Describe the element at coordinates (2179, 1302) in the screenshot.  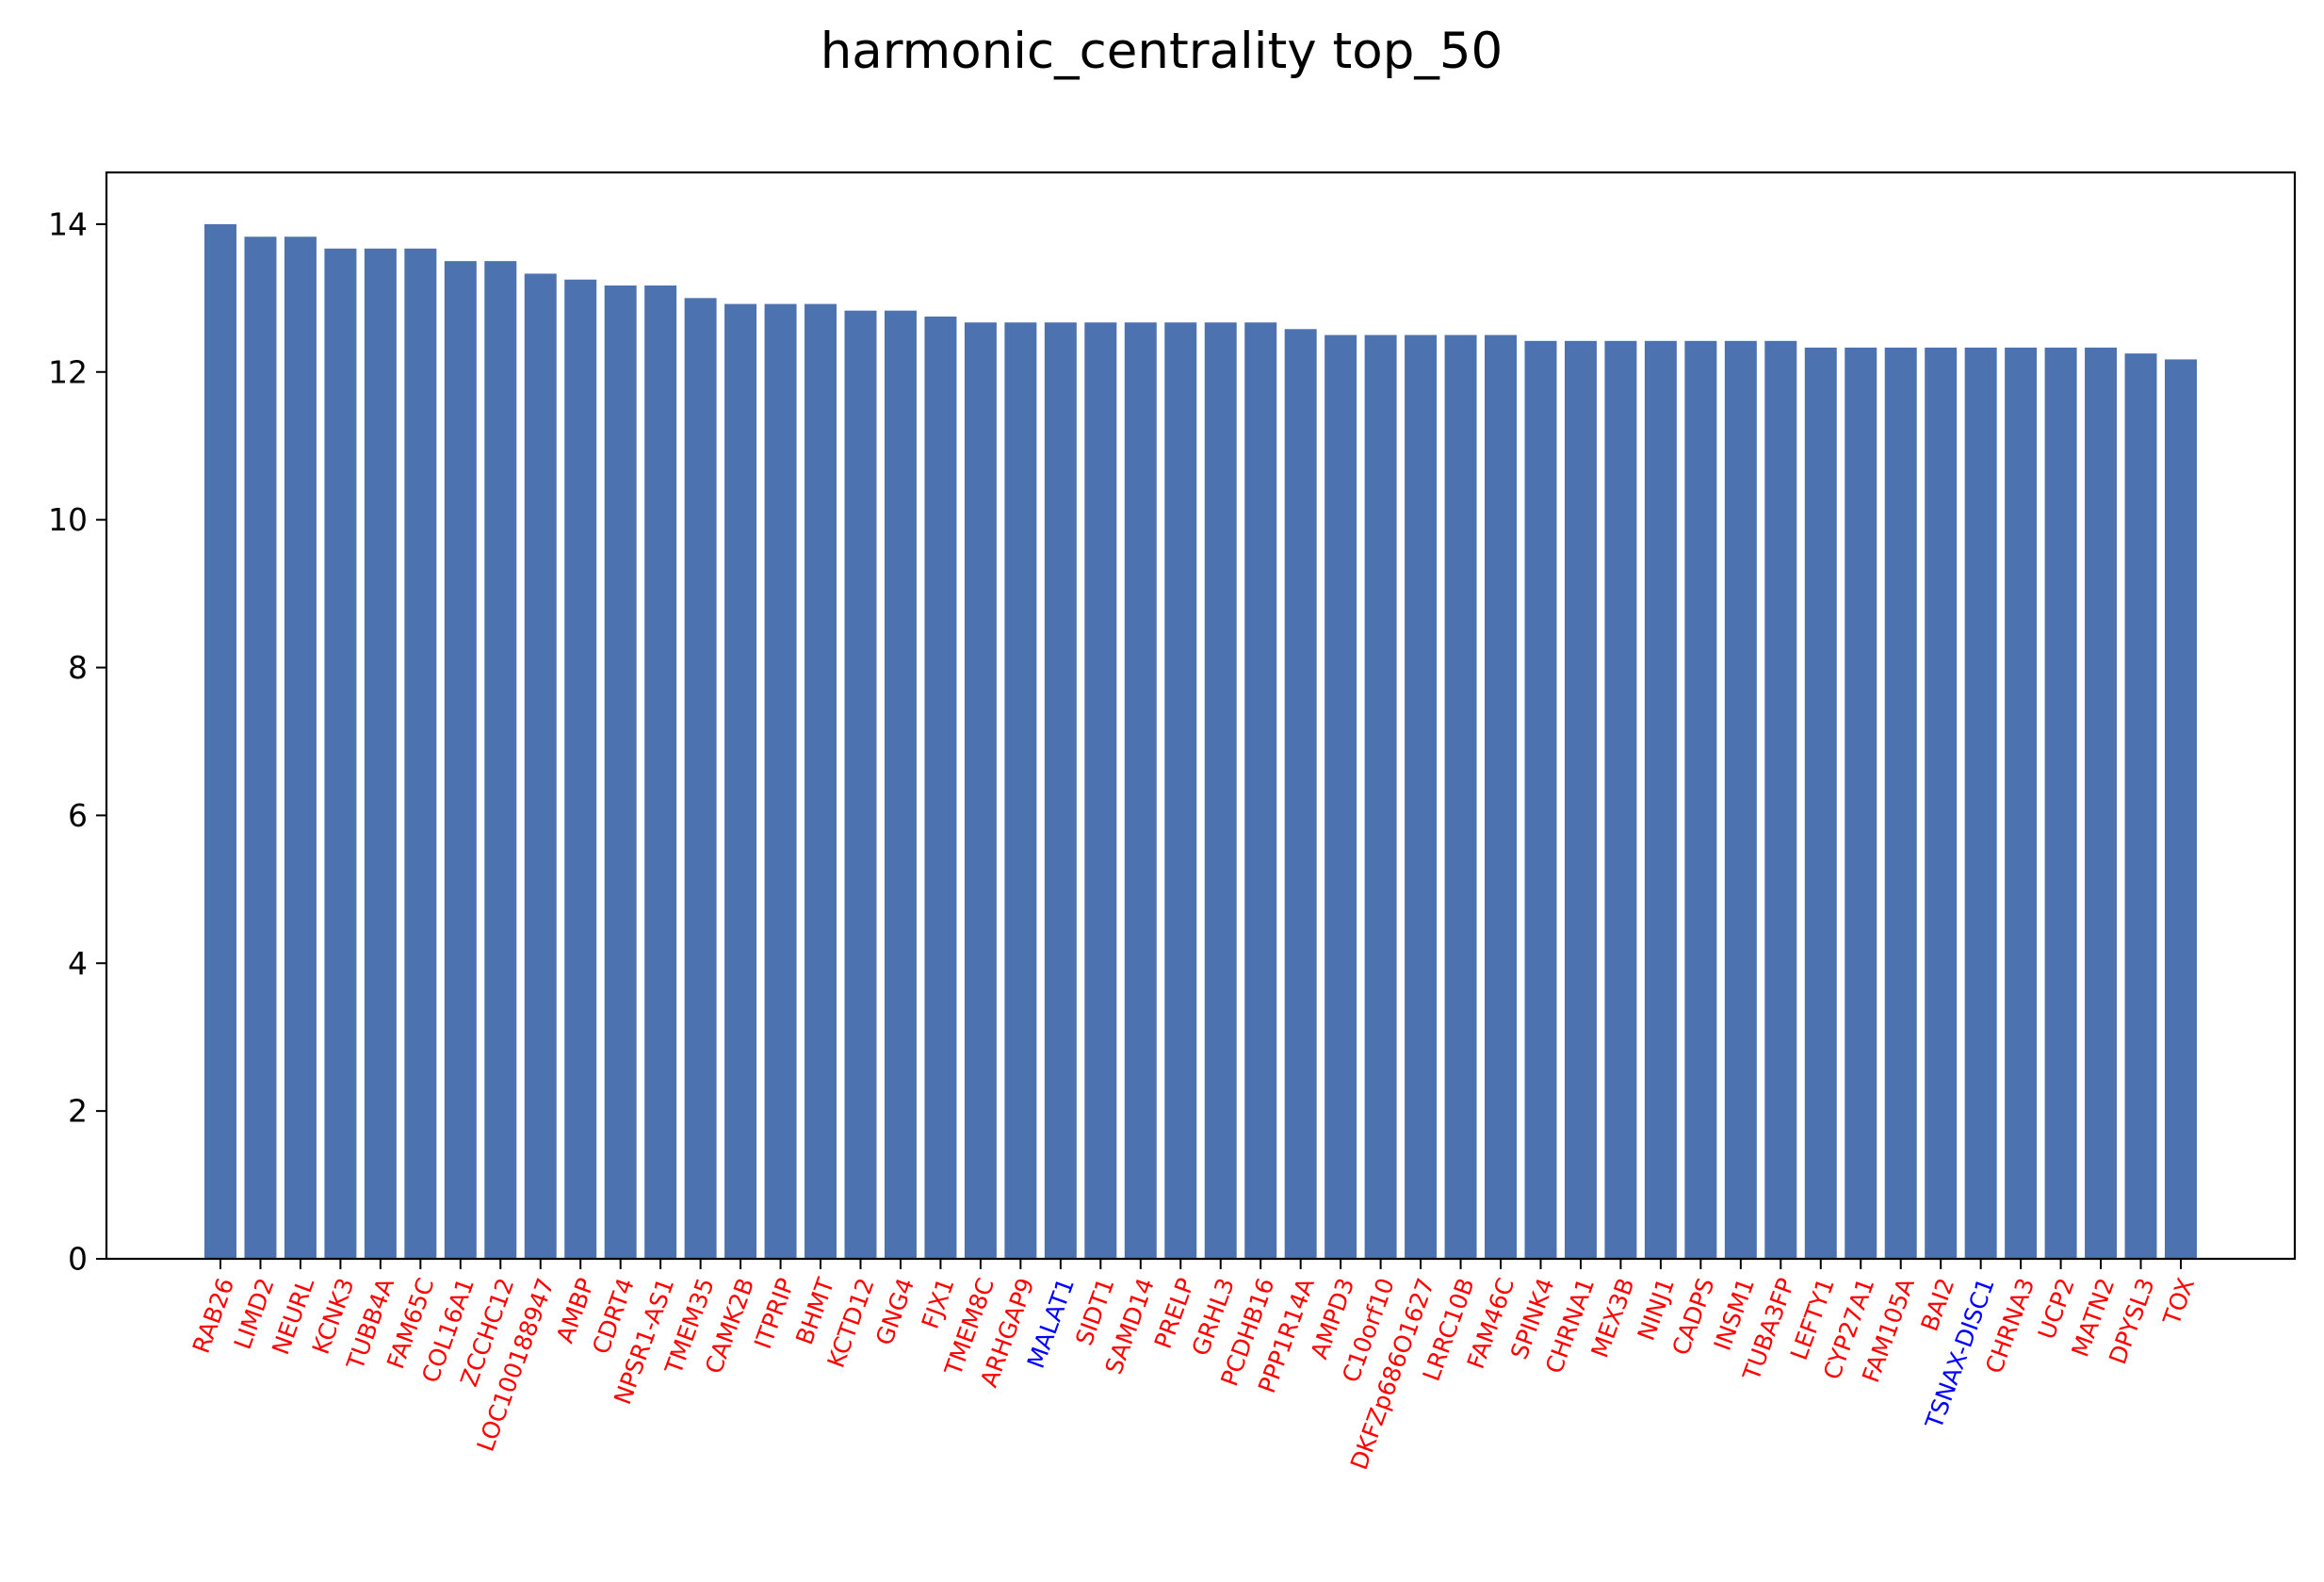
I see `x-tick-label-TOX: TOX` at that location.